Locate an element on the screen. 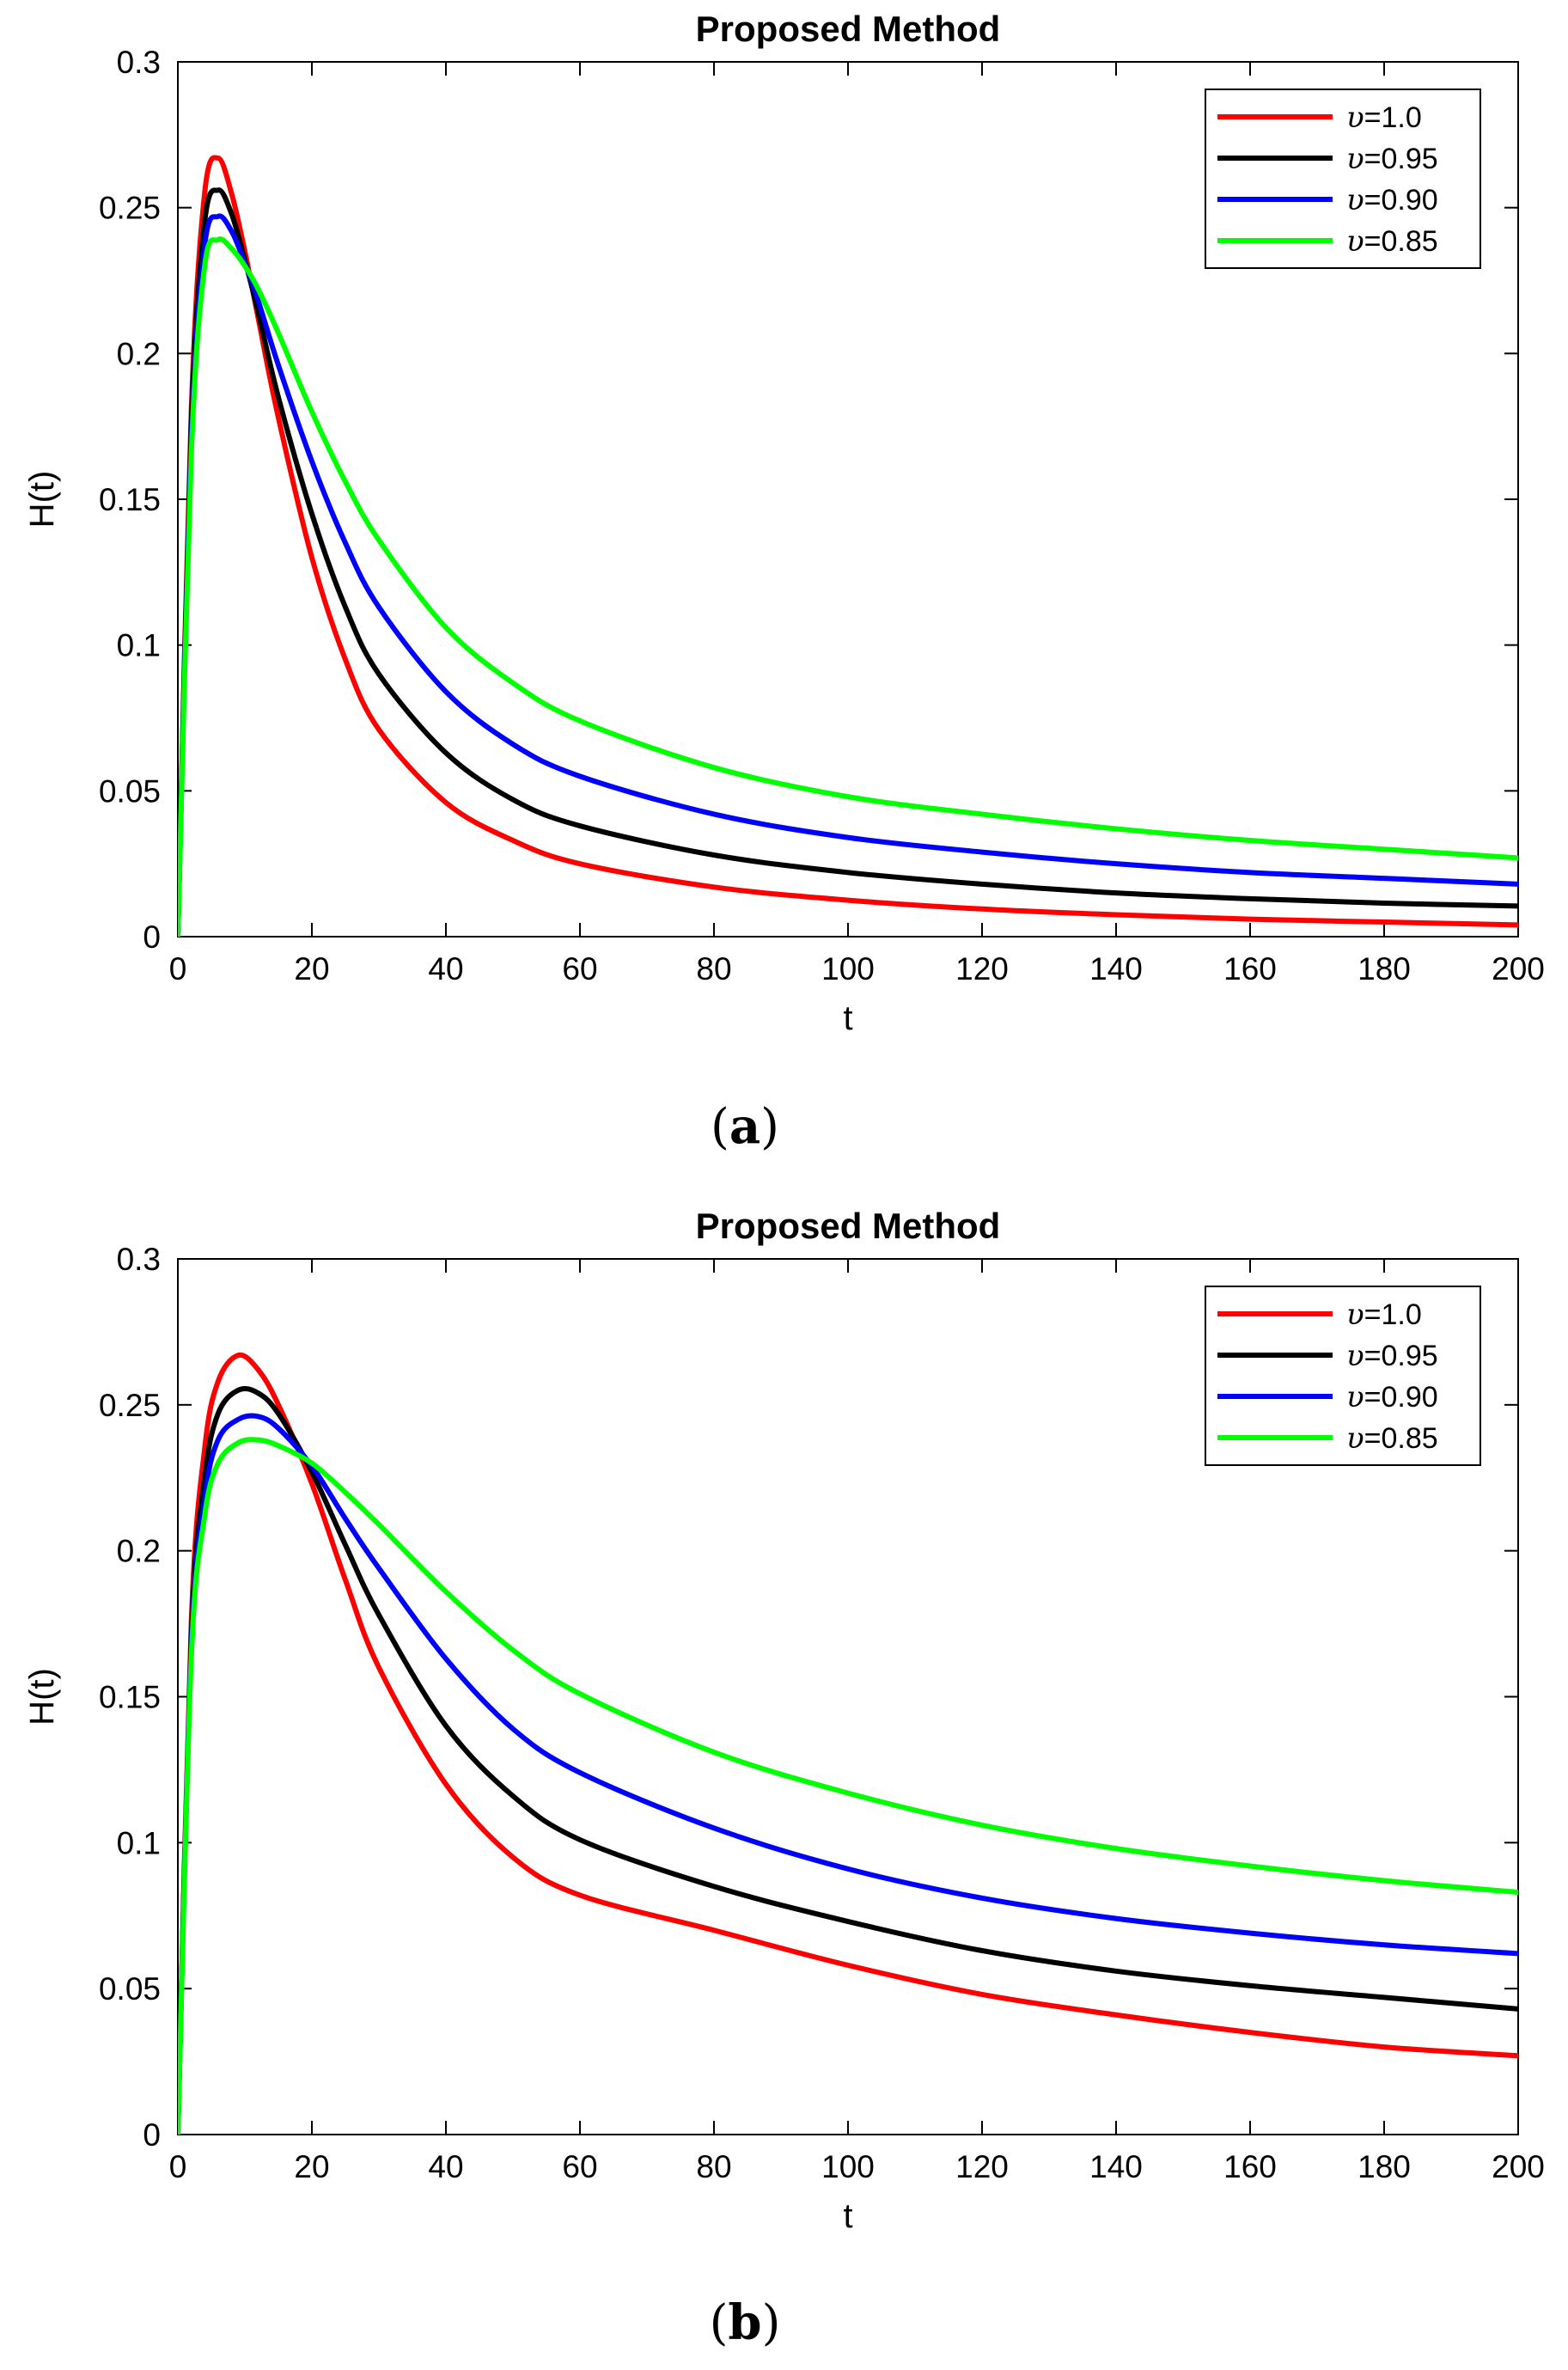  caption-letter: a is located at coordinates (744, 1126).